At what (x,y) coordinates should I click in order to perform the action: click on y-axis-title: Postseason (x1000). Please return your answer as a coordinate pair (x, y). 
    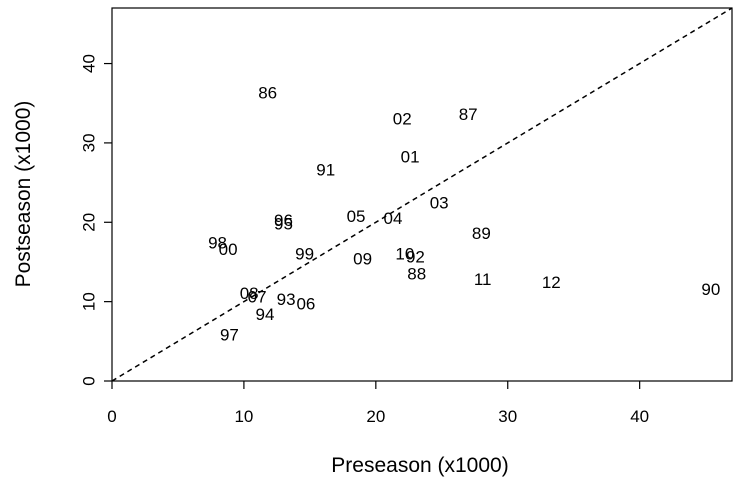
    Looking at the image, I should click on (23, 194).